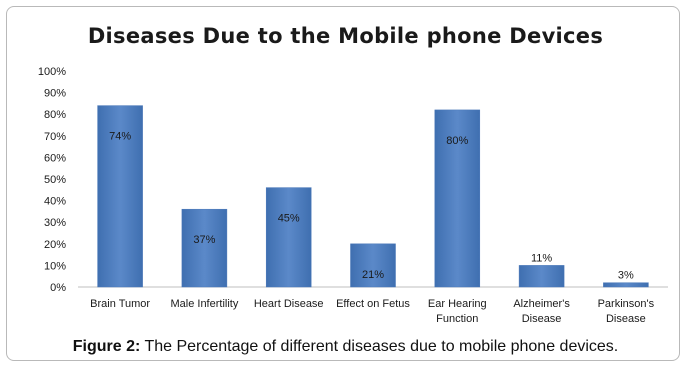  Describe the element at coordinates (626, 304) in the screenshot. I see `category-label: Parkinson's` at that location.